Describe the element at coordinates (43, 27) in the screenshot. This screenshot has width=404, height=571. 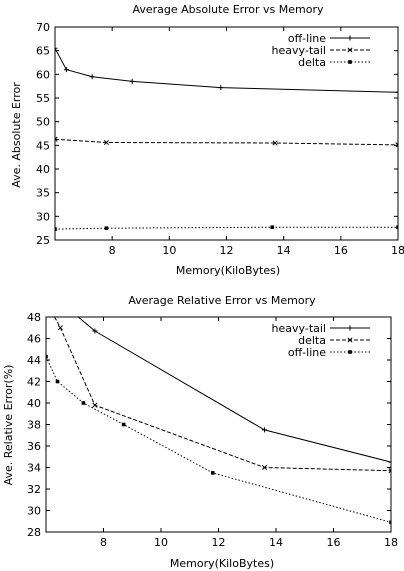
I see `y-tick-label: 70` at that location.